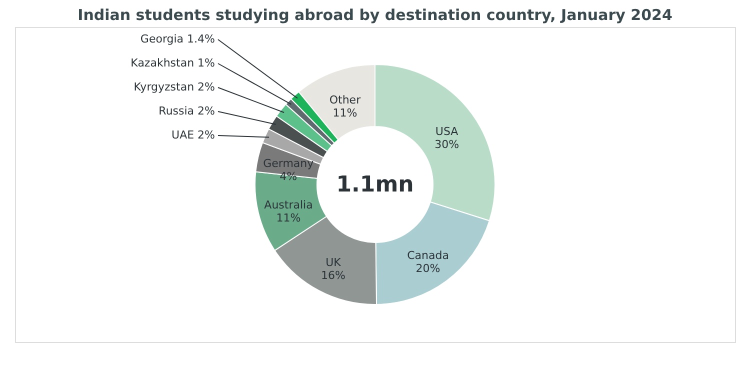 Image resolution: width=750 pixels, height=375 pixels. What do you see at coordinates (345, 100) in the screenshot?
I see `slice-label: Other` at bounding box center [345, 100].